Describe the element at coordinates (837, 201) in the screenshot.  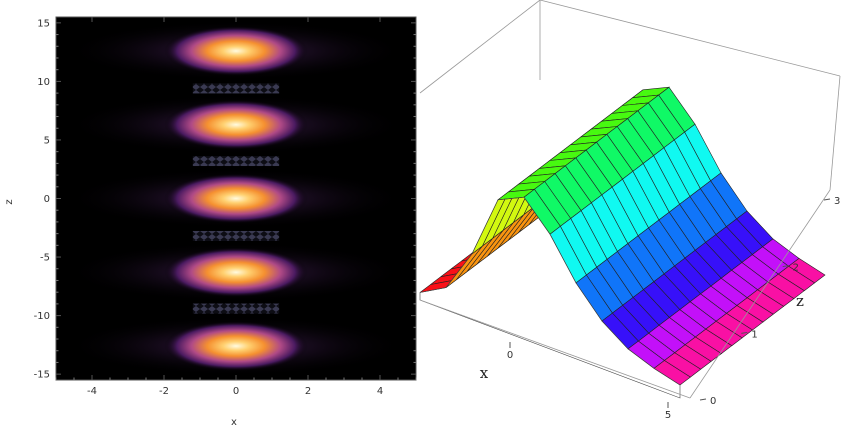
I see `surface-z-tick-label: 3` at that location.